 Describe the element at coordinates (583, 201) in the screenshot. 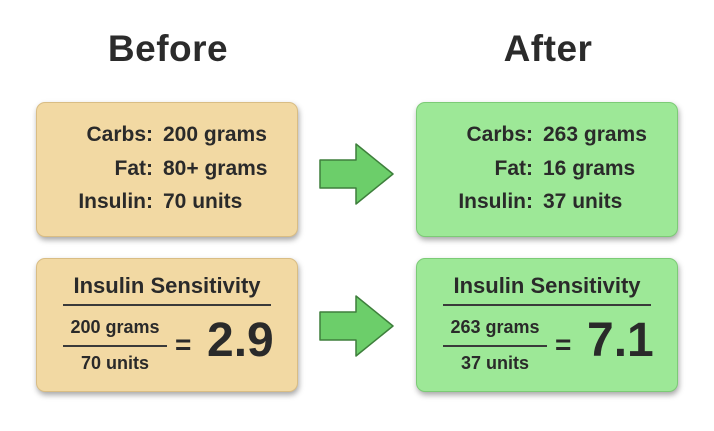

I see `after-insulin-value: 37 units` at that location.